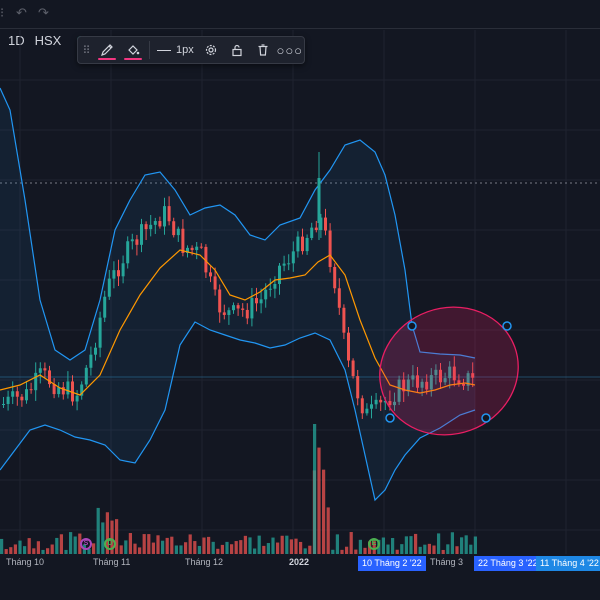 The height and width of the screenshot is (600, 600). What do you see at coordinates (86, 544) in the screenshot?
I see `event-marker: S` at bounding box center [86, 544].